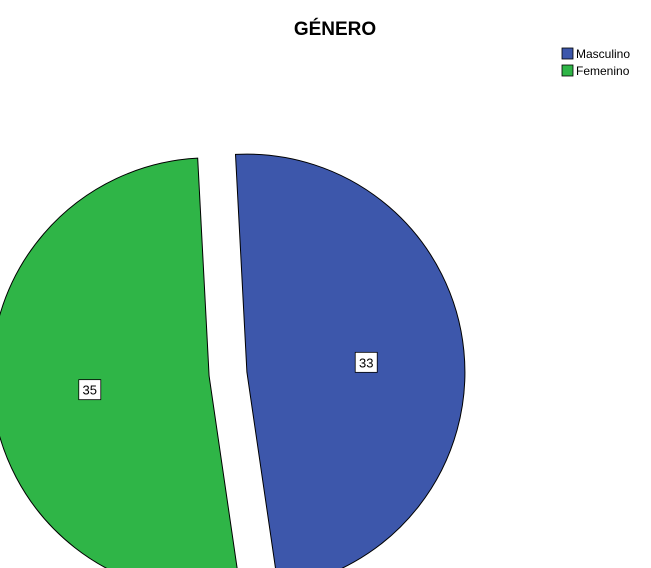 The width and height of the screenshot is (651, 568). Describe the element at coordinates (335, 29) in the screenshot. I see `chart-title: GÉNERO` at that location.